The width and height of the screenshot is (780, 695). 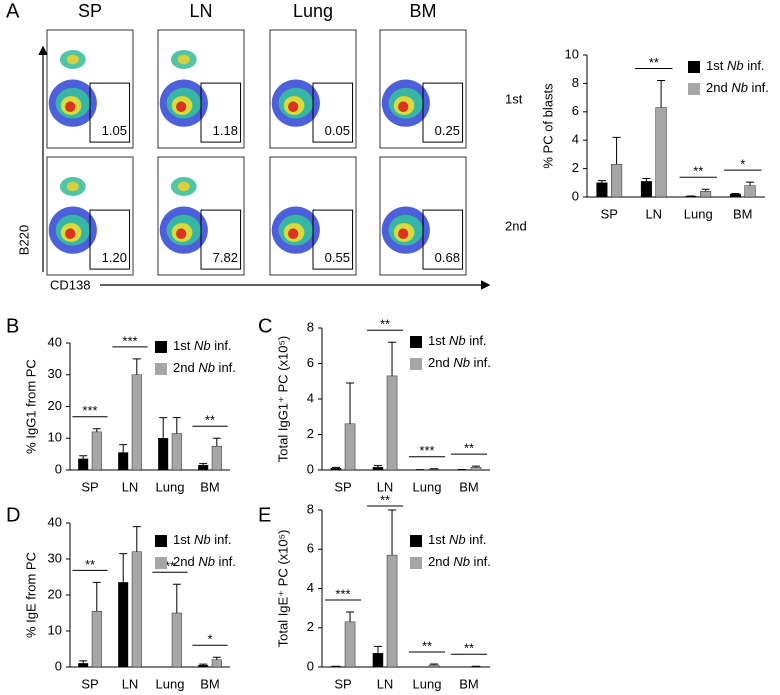 What do you see at coordinates (55, 521) in the screenshot?
I see `y-tick-label: 40` at bounding box center [55, 521].